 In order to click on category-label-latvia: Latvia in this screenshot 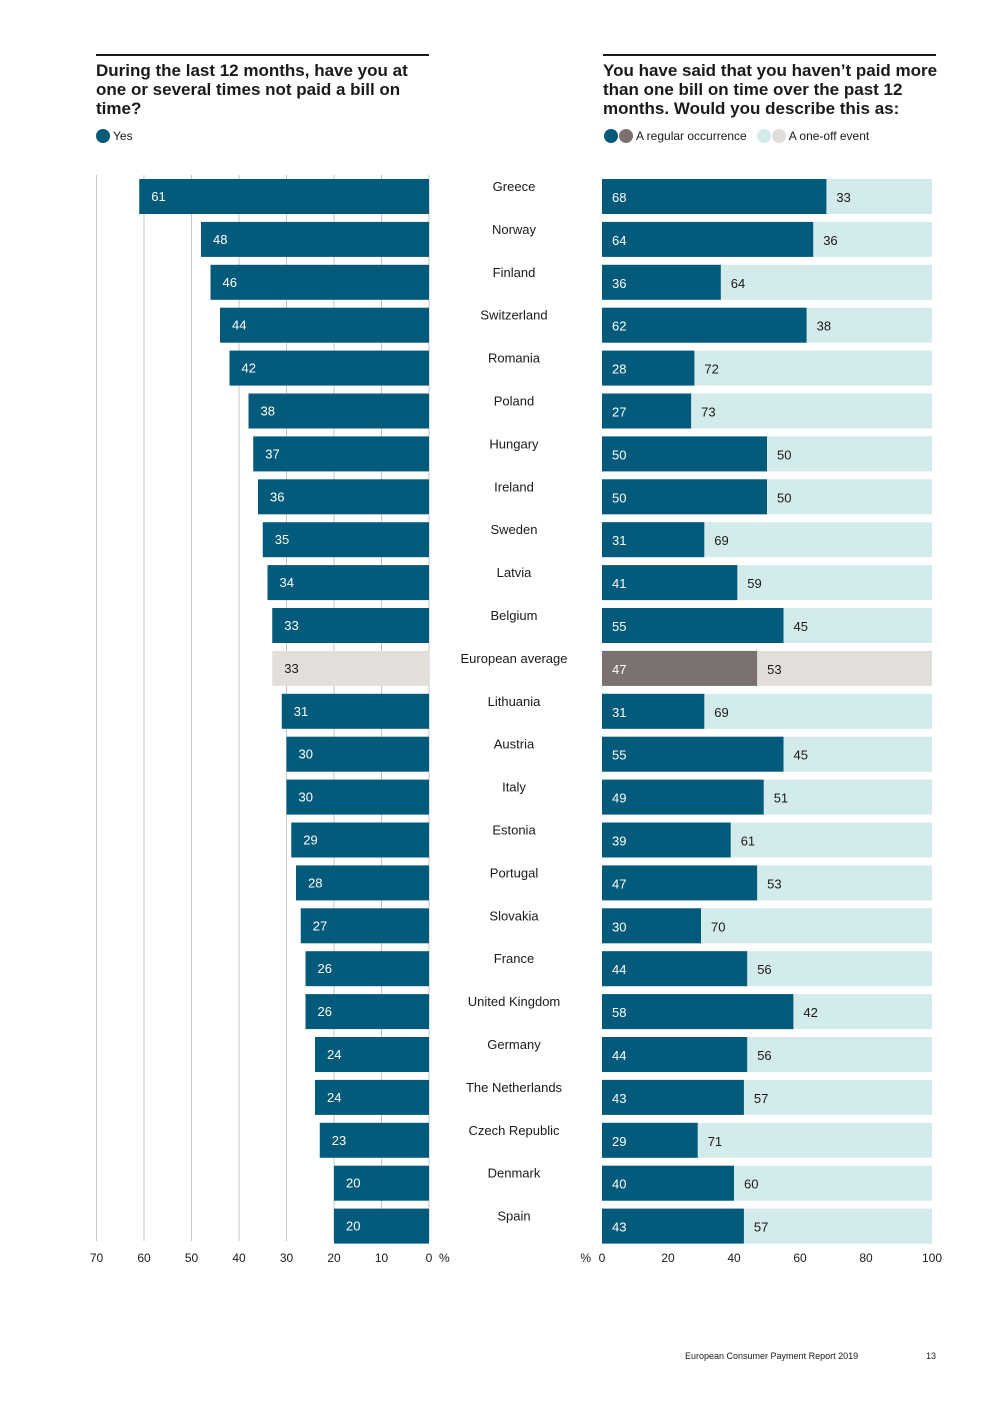, I will do `click(514, 572)`.